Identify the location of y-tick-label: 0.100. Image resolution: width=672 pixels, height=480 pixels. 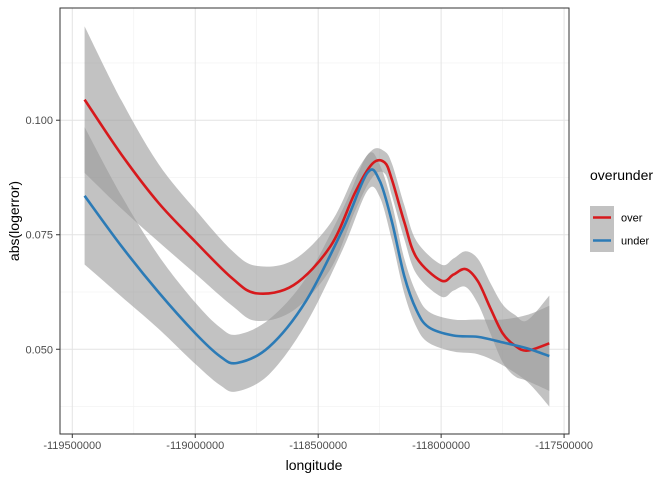
(39, 121).